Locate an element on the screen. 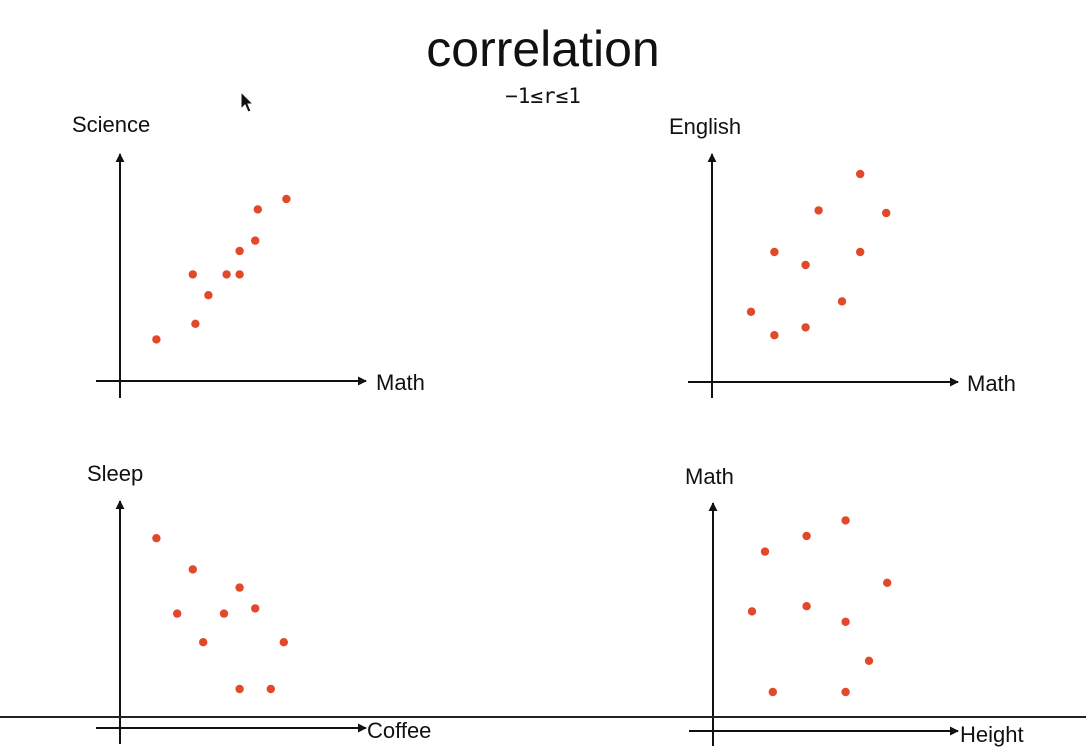 This screenshot has height=749, width=1086. x-axis-label: Coffee is located at coordinates (399, 730).